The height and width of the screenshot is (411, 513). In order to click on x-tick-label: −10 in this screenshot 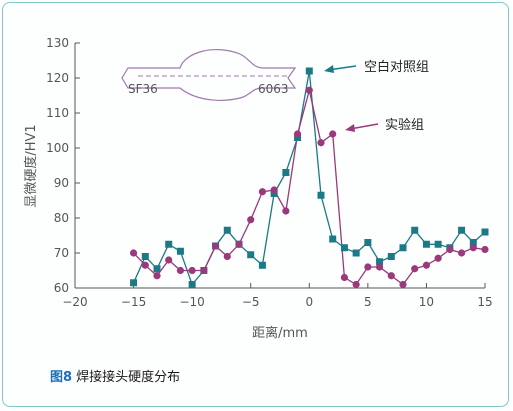, I will do `click(191, 302)`.